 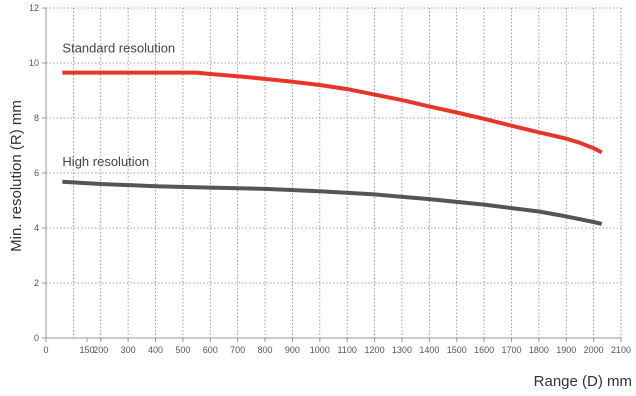 I want to click on x-tick-label: 1700, so click(x=511, y=350).